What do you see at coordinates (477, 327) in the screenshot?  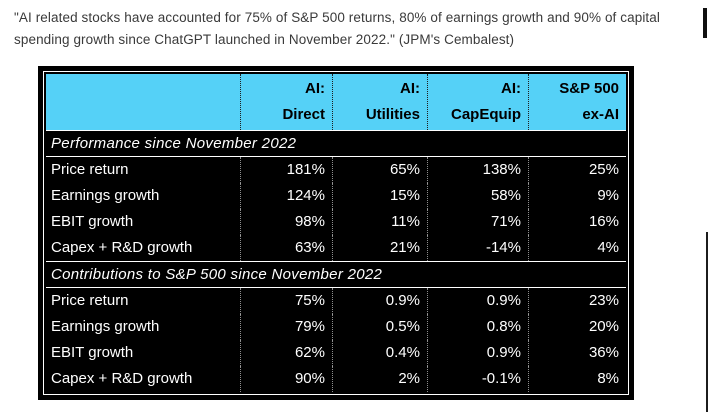 I see `cell-value: 0.8%` at bounding box center [477, 327].